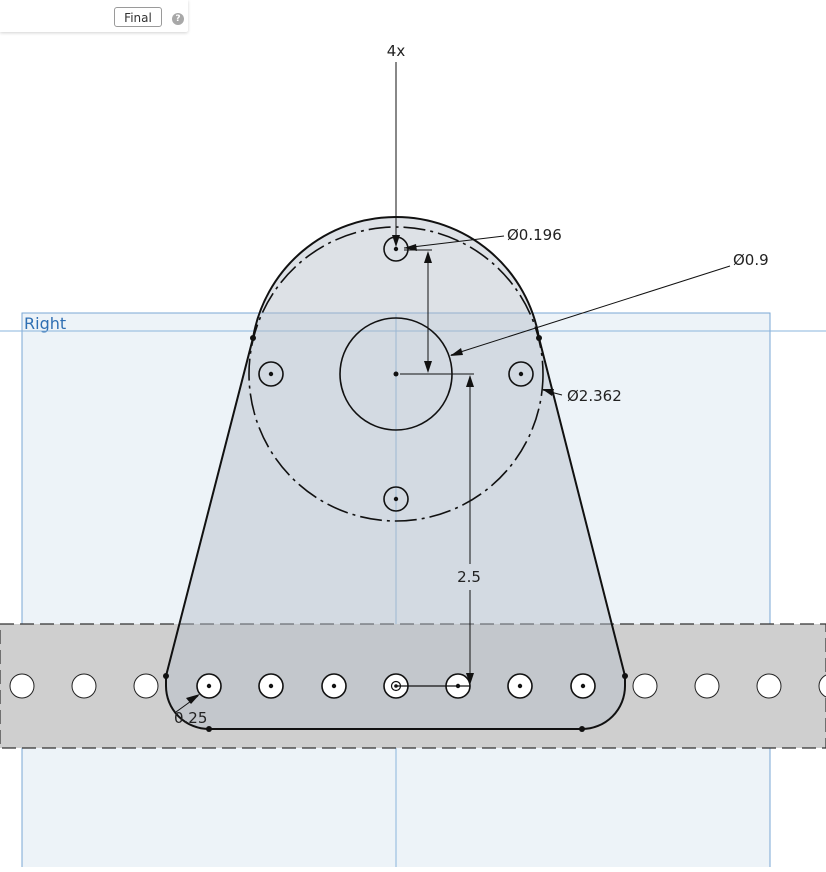 The width and height of the screenshot is (826, 872). I want to click on pattern-hole-bottom-center, so click(396, 499).